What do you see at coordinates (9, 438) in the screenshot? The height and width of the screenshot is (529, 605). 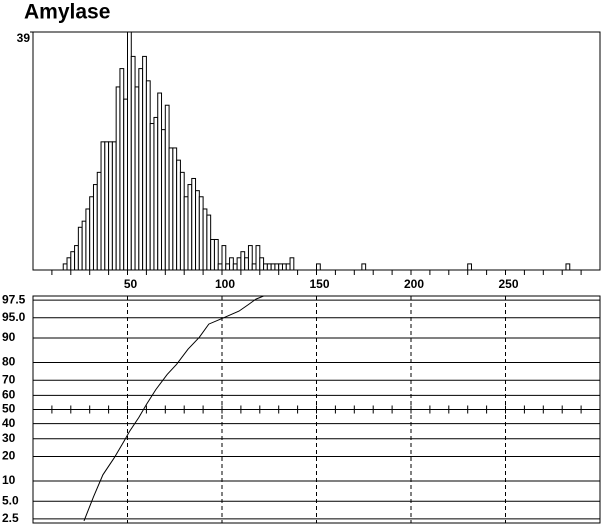 I see `y-tick-label: 30` at bounding box center [9, 438].